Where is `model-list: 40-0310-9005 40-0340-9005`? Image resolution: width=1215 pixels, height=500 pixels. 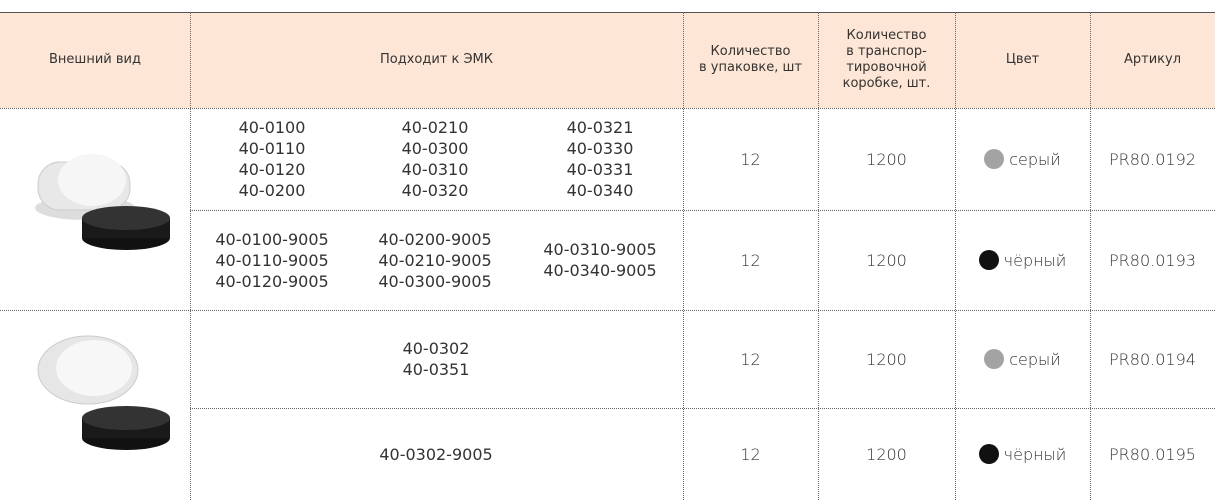
model-list: 40-0310-9005 40-0340-9005 is located at coordinates (600, 260).